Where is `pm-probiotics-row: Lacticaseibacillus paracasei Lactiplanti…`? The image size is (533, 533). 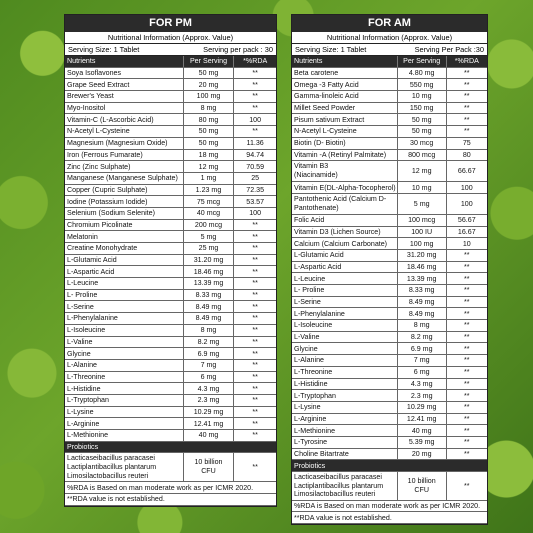 pm-probiotics-row: Lacticaseibacillus paracasei Lactiplanti… is located at coordinates (170, 467).